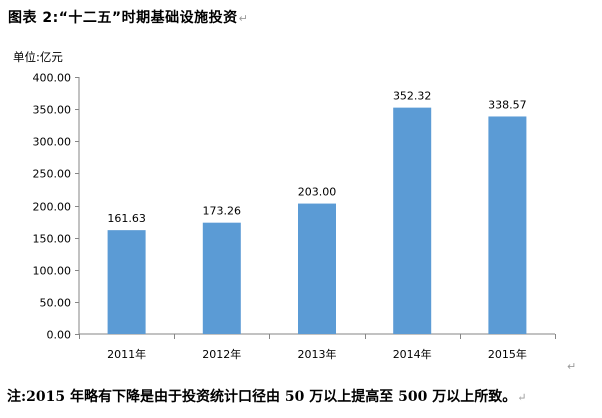 This screenshot has height=418, width=602. I want to click on y-tick-label: 150.00, so click(52, 239).